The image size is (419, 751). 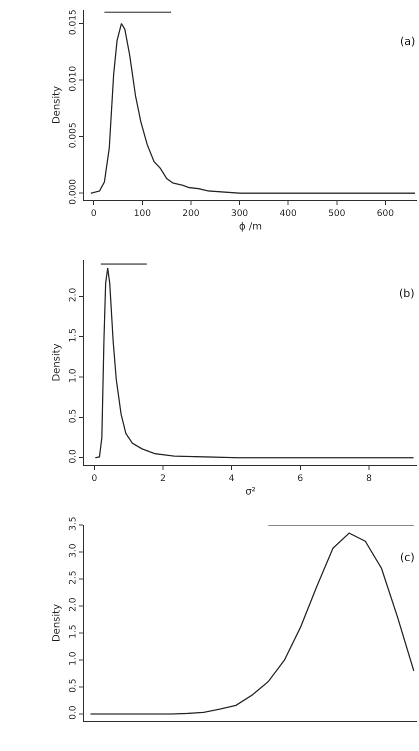 I want to click on x-tick-label: 200, so click(x=191, y=213).